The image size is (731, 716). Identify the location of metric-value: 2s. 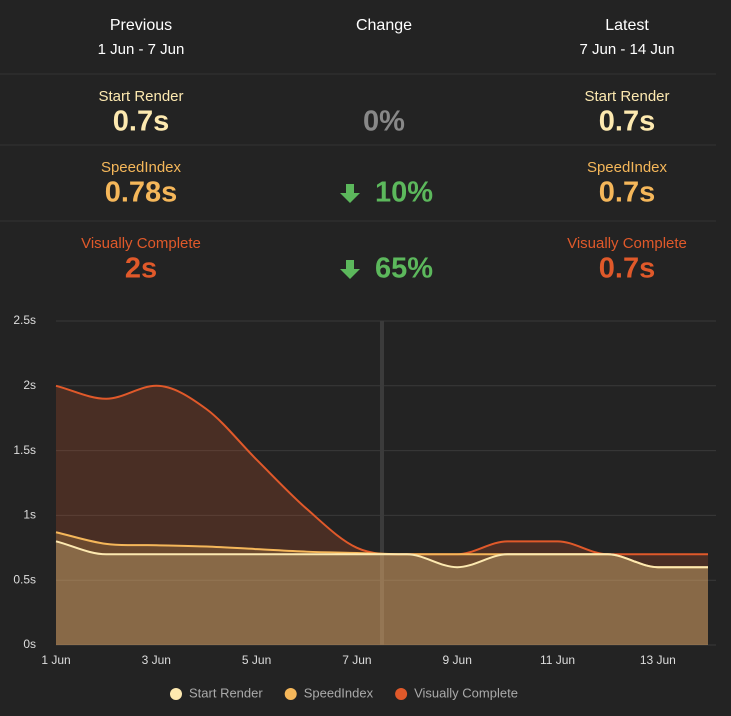
(141, 269).